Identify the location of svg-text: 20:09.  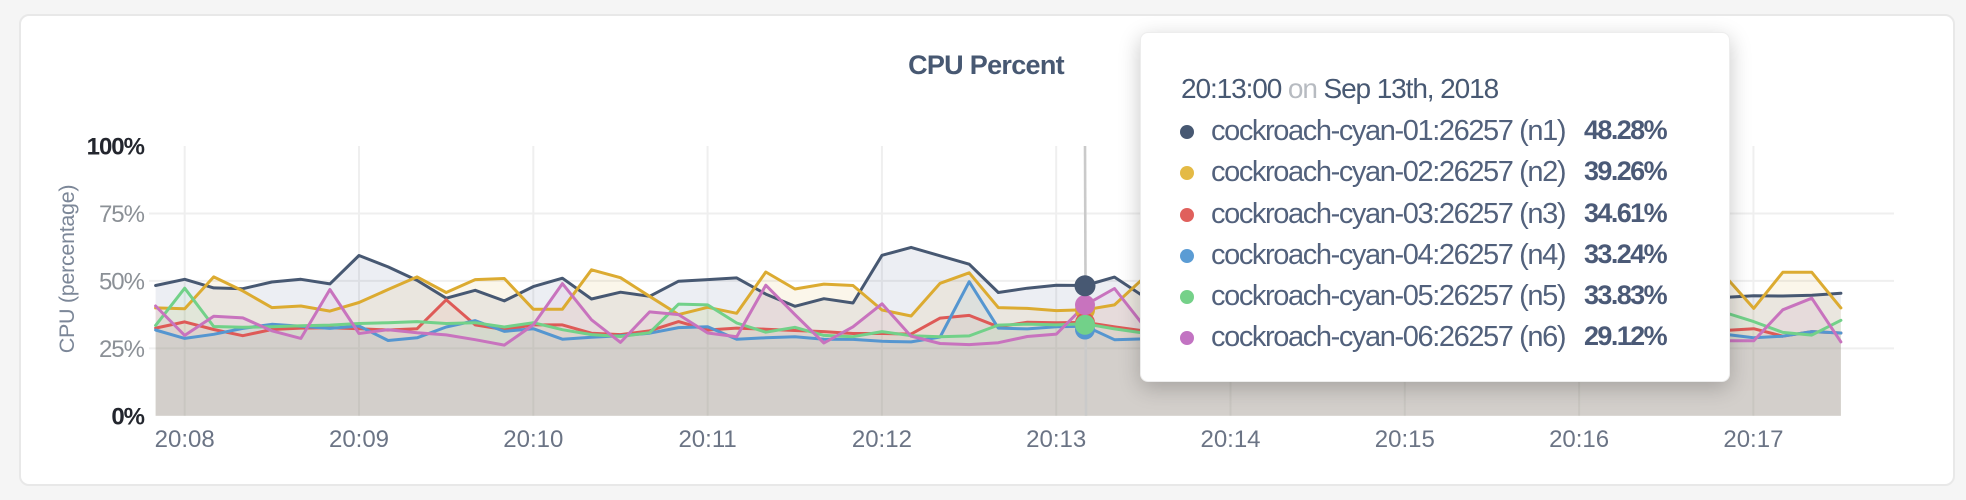
(359, 439).